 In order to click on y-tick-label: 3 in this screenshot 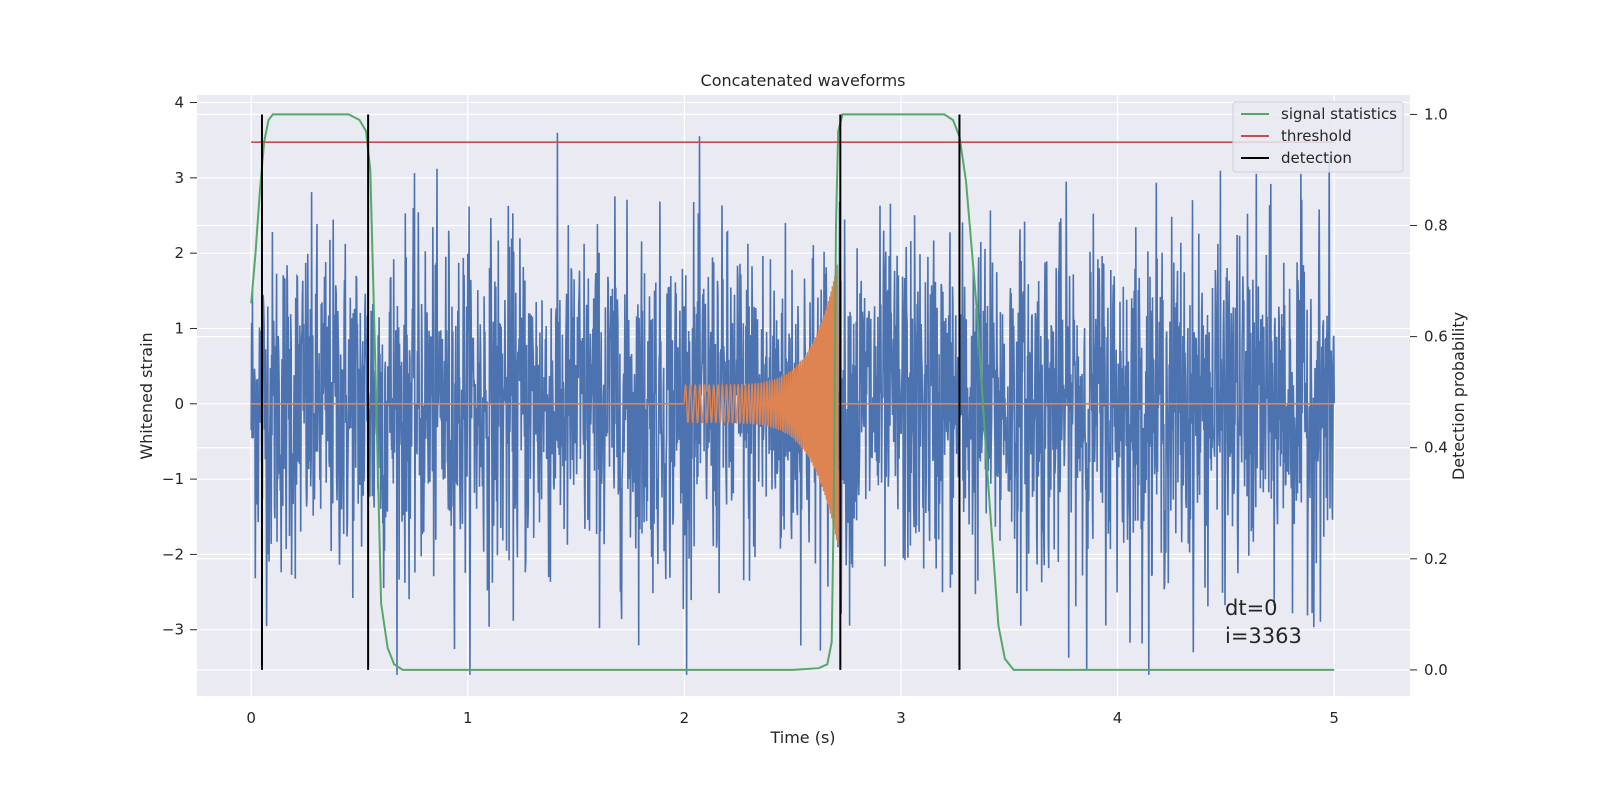, I will do `click(179, 178)`.